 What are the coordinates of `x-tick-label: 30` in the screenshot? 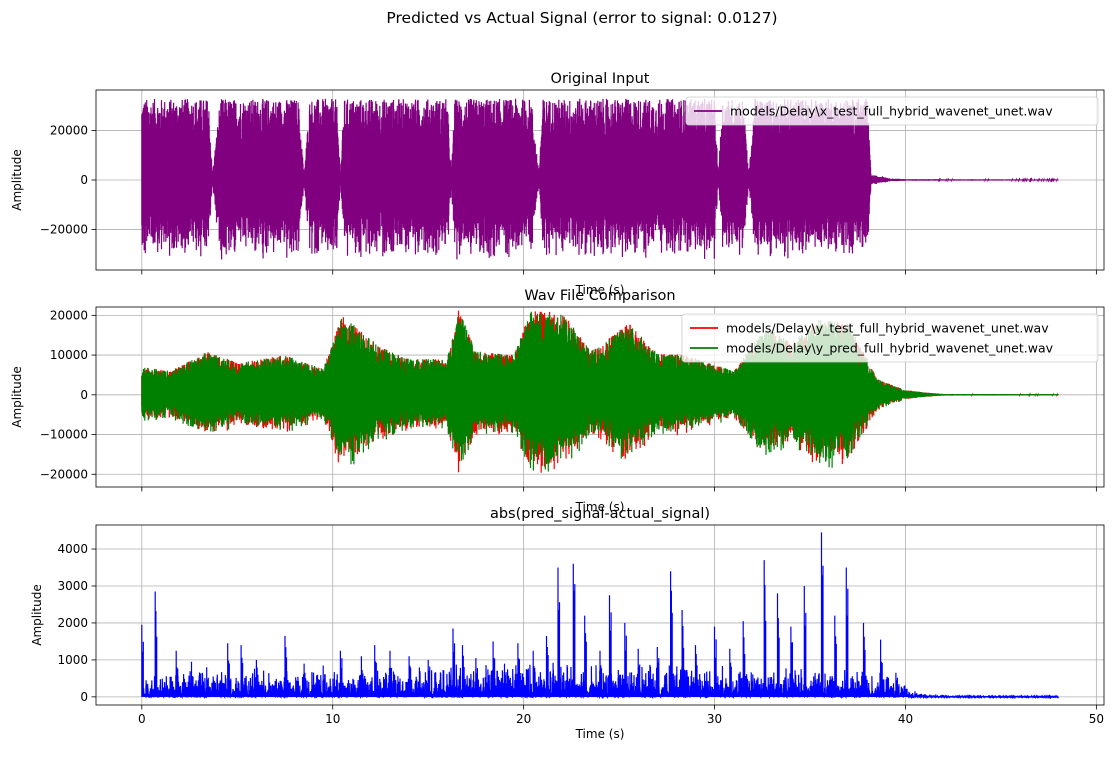 It's located at (714, 719).